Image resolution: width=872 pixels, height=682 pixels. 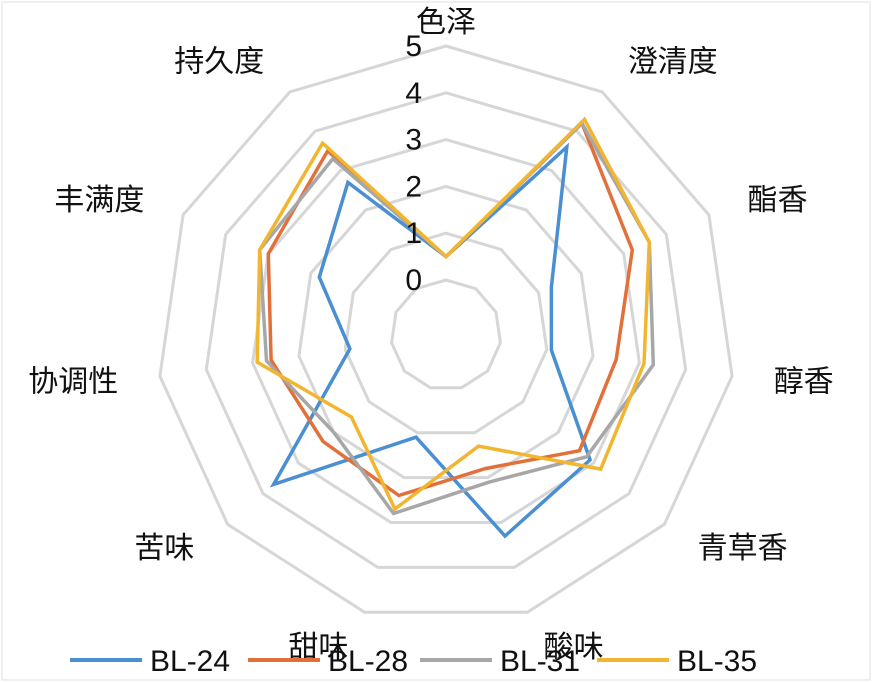 What do you see at coordinates (190, 661) in the screenshot?
I see `legend-label-bl-24: BL-24` at bounding box center [190, 661].